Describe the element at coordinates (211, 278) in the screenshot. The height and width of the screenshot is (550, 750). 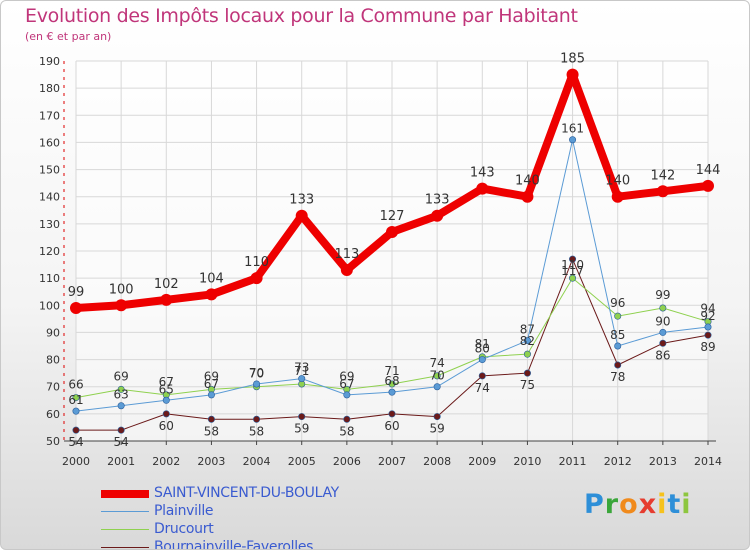
I see `data-label: 104` at that location.